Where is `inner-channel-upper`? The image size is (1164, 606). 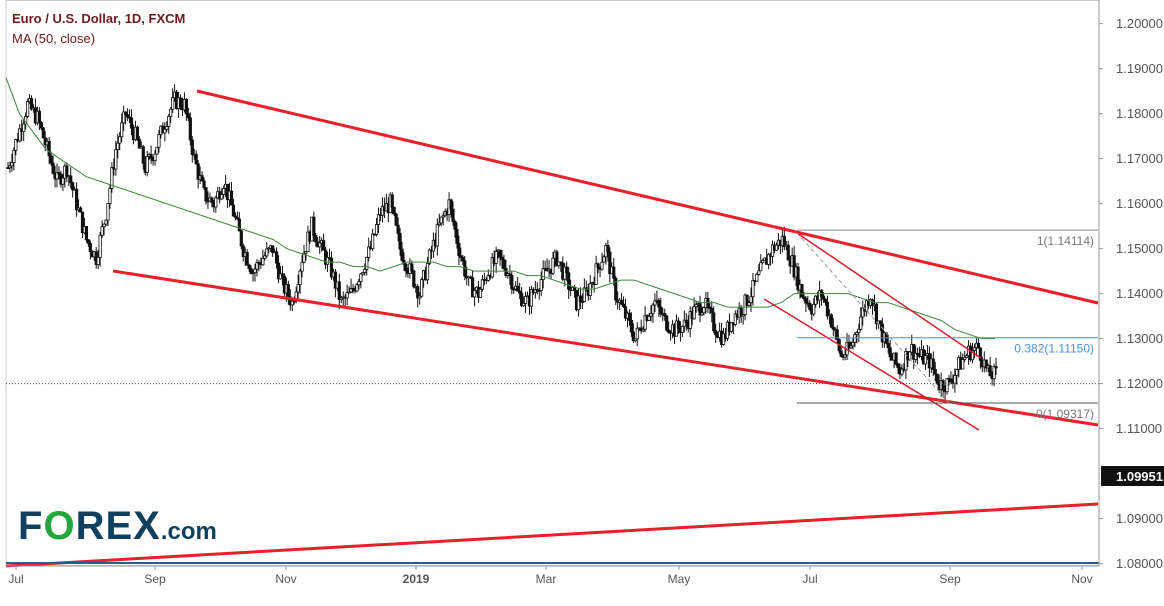
inner-channel-upper is located at coordinates (889, 295).